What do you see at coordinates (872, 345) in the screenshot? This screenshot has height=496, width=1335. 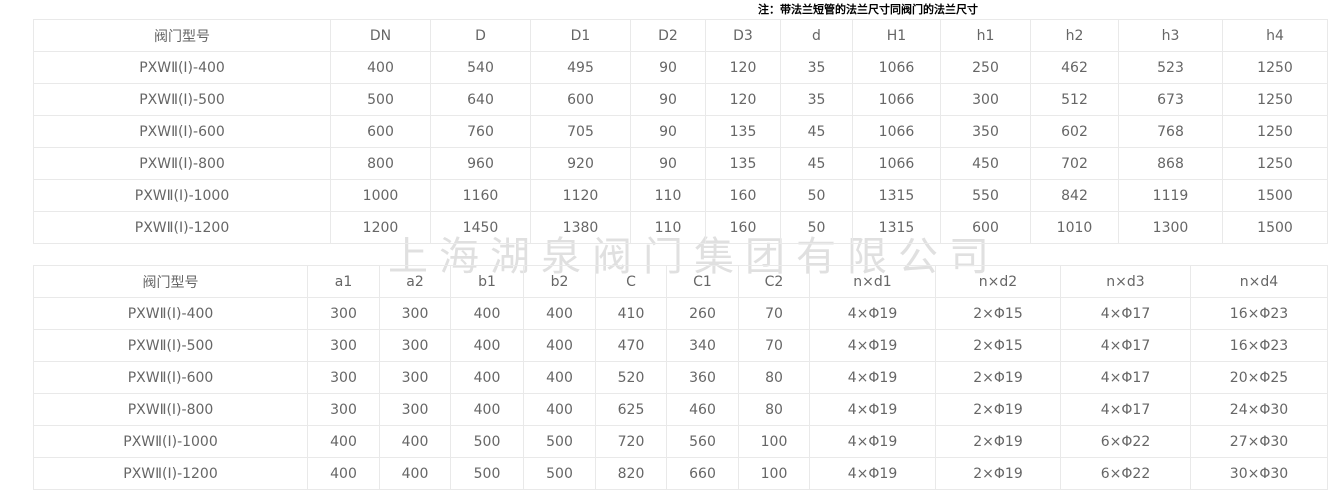 I see `dimension-cell: 4×Φ19` at bounding box center [872, 345].